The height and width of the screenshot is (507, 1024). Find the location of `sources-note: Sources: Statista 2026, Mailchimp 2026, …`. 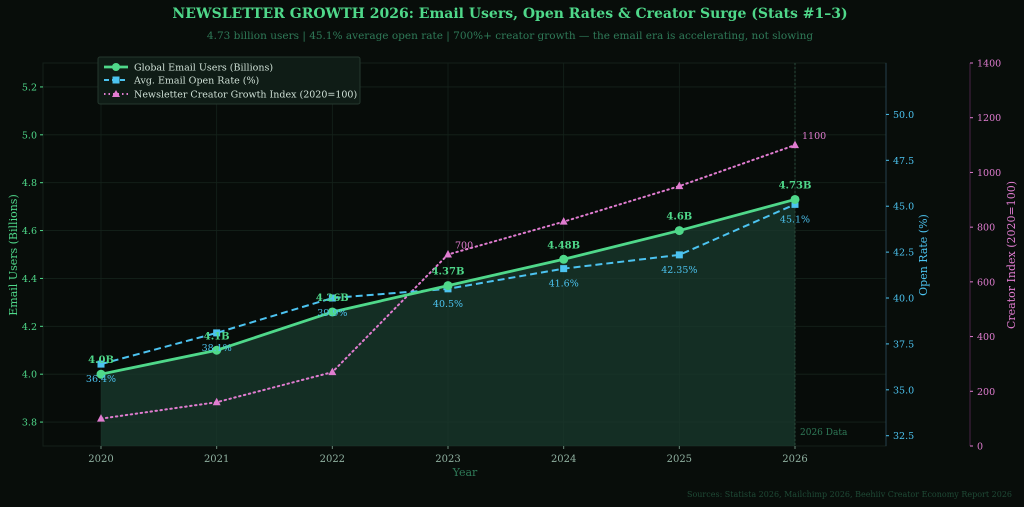

sources-note: Sources: Statista 2026, Mailchimp 2026, … is located at coordinates (849, 494).